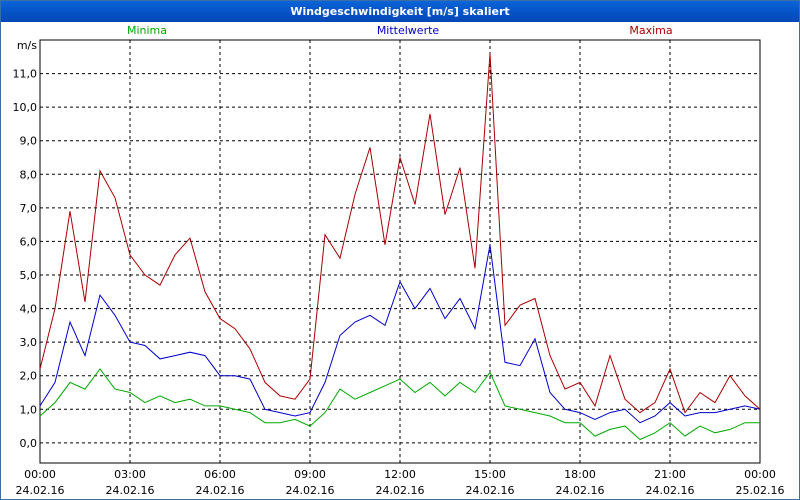  What do you see at coordinates (29, 208) in the screenshot?
I see `y-tick-label: 7,0` at bounding box center [29, 208].